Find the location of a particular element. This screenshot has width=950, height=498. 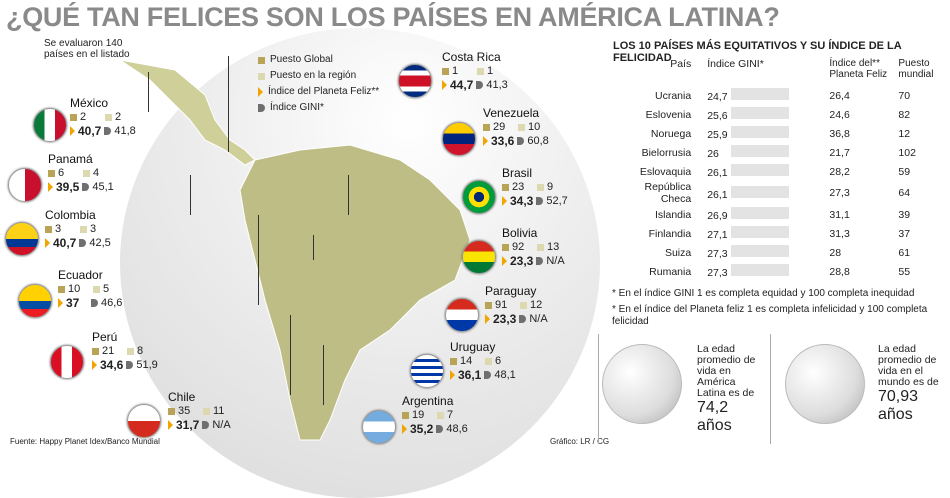

legend-gini: Índice GINI* is located at coordinates (318, 108).